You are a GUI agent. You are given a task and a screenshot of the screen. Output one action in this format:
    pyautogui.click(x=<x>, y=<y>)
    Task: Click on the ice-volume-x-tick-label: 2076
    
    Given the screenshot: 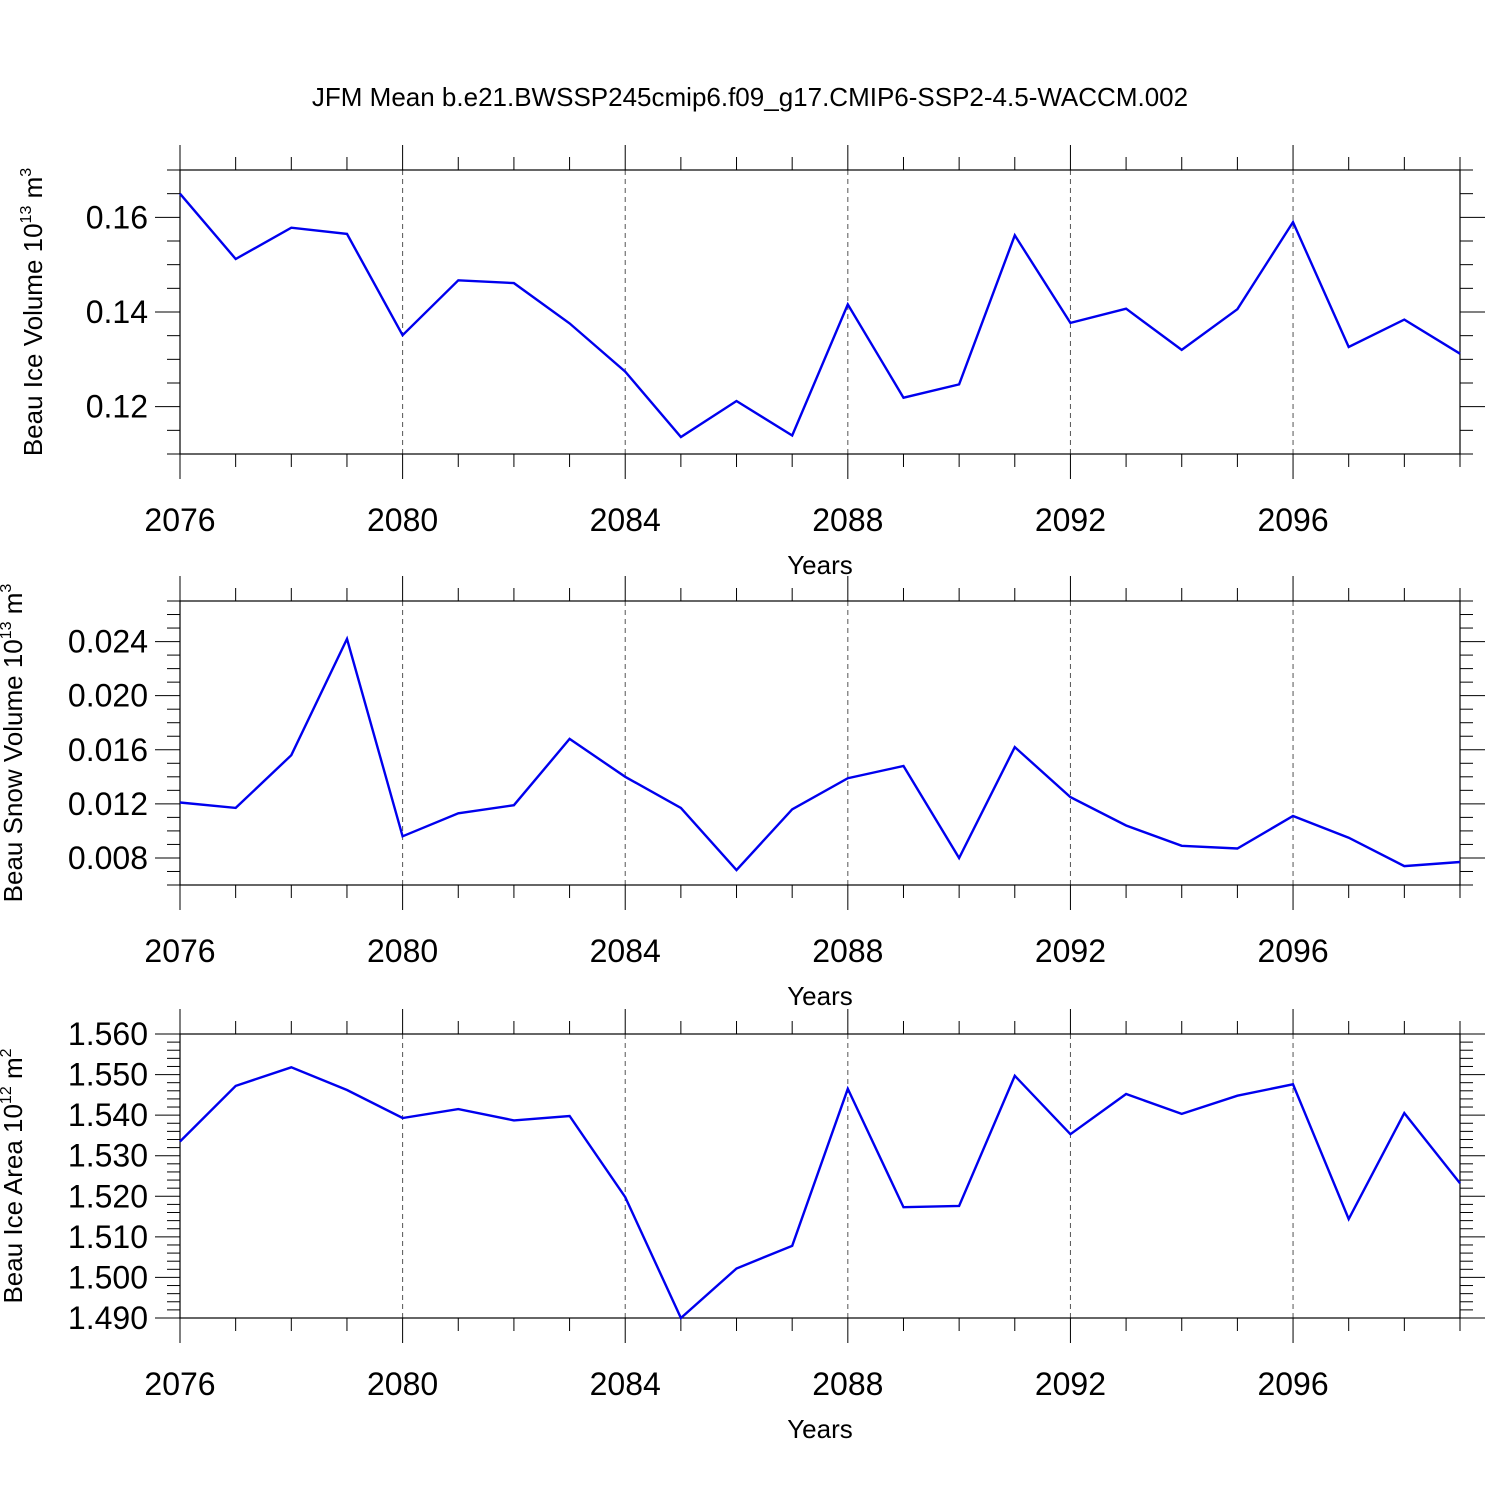 What is the action you would take?
    pyautogui.click(x=179, y=520)
    